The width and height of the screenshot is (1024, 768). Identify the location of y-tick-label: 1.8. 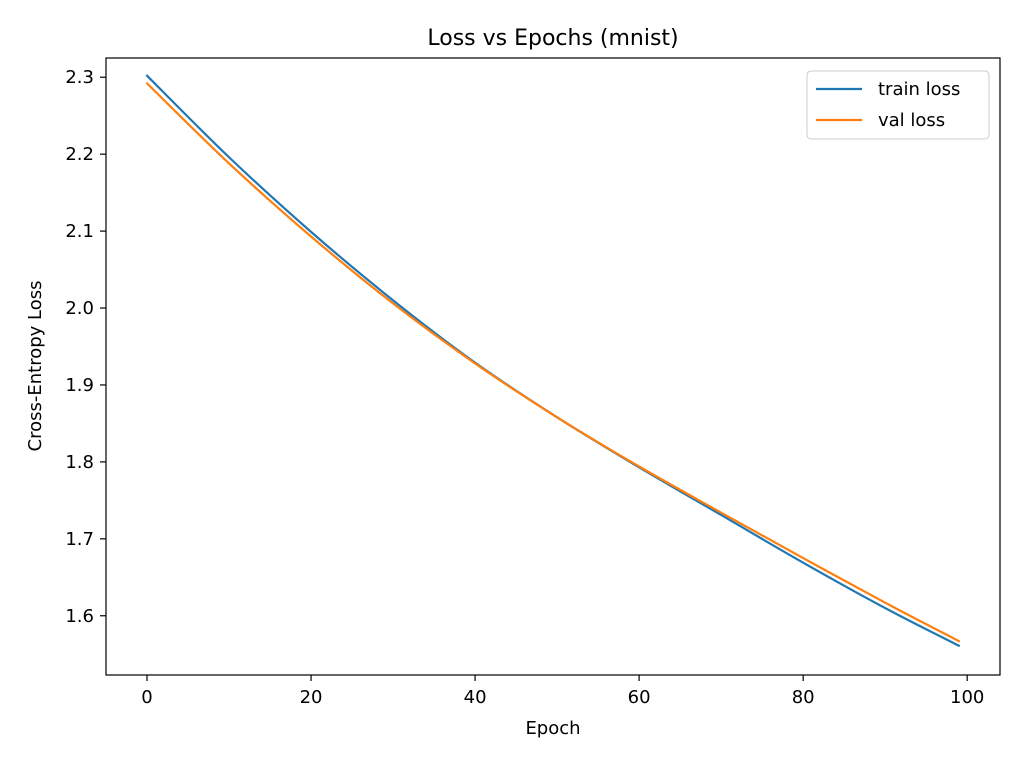
(79, 462).